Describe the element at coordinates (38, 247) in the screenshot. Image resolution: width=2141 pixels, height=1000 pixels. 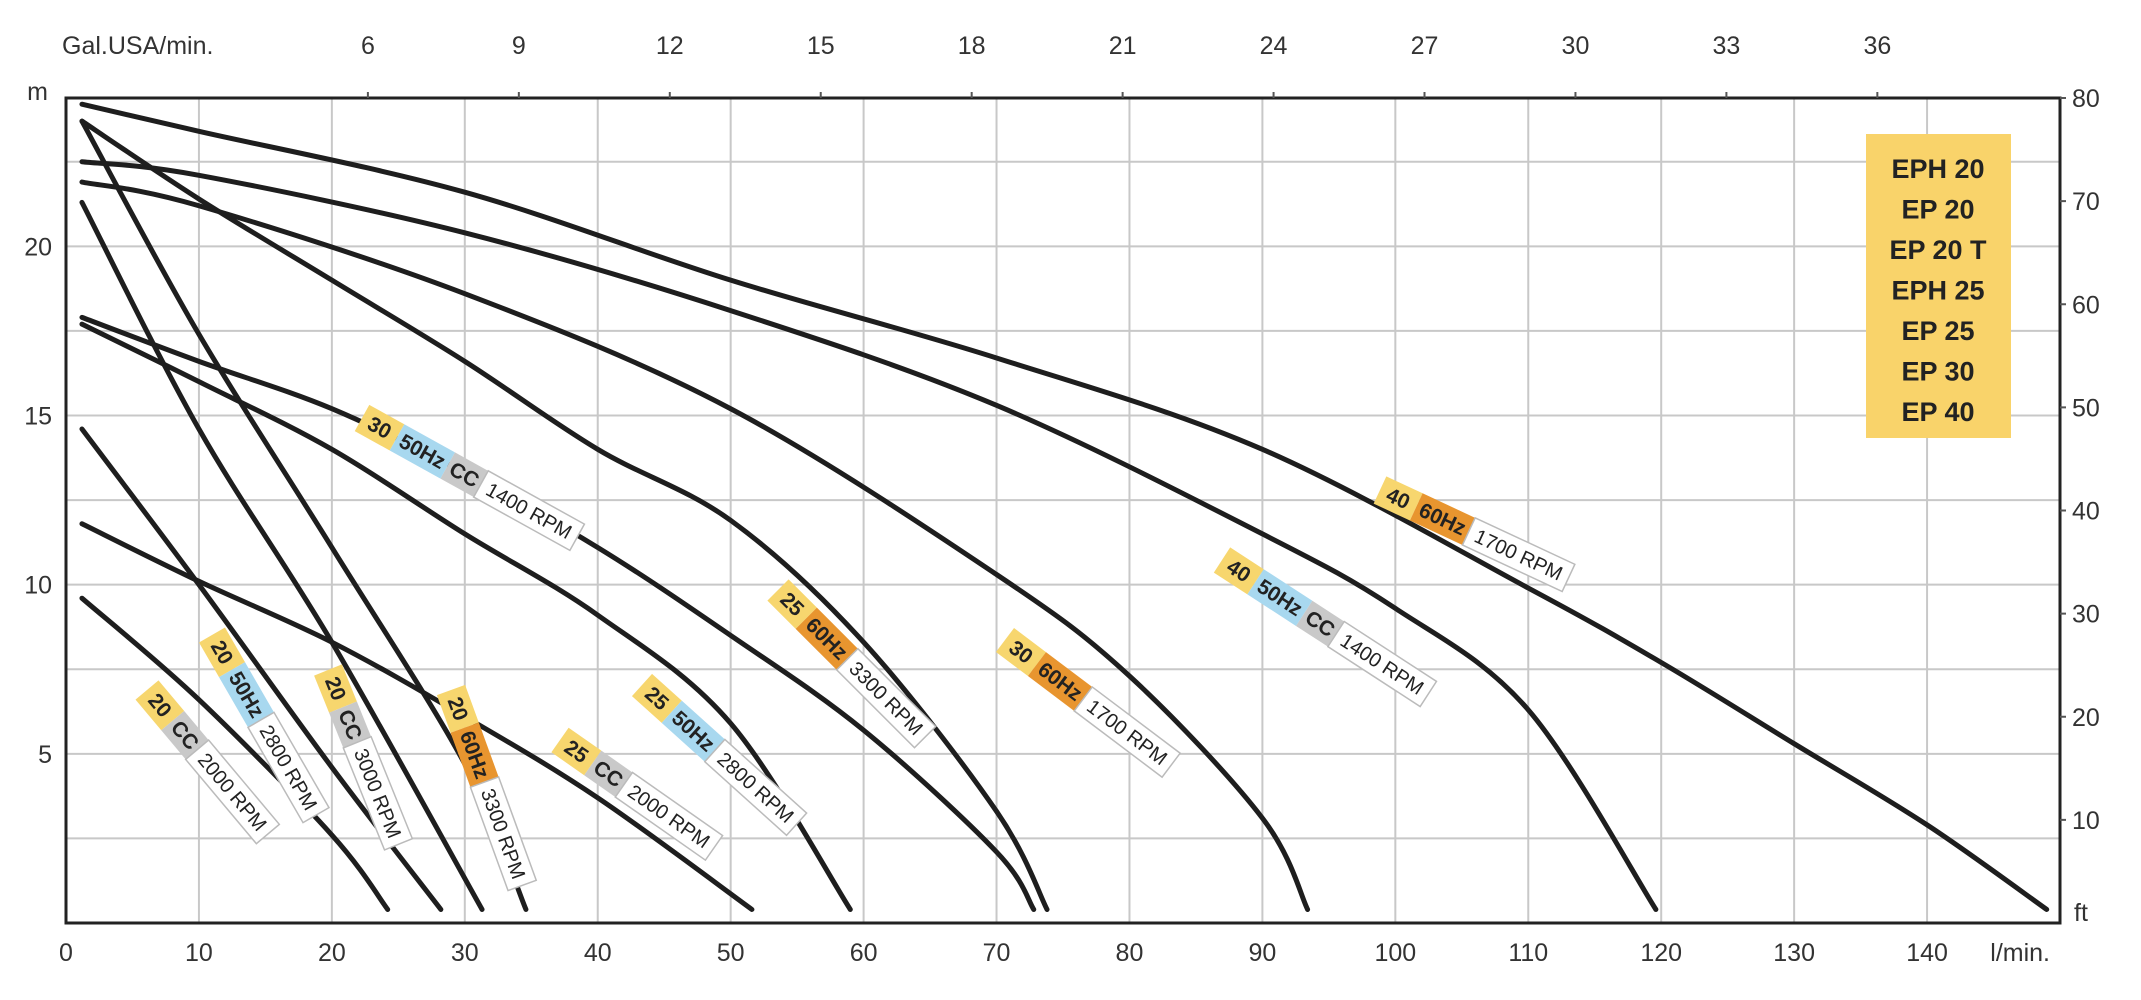
I see `y-tick-label: 20` at that location.